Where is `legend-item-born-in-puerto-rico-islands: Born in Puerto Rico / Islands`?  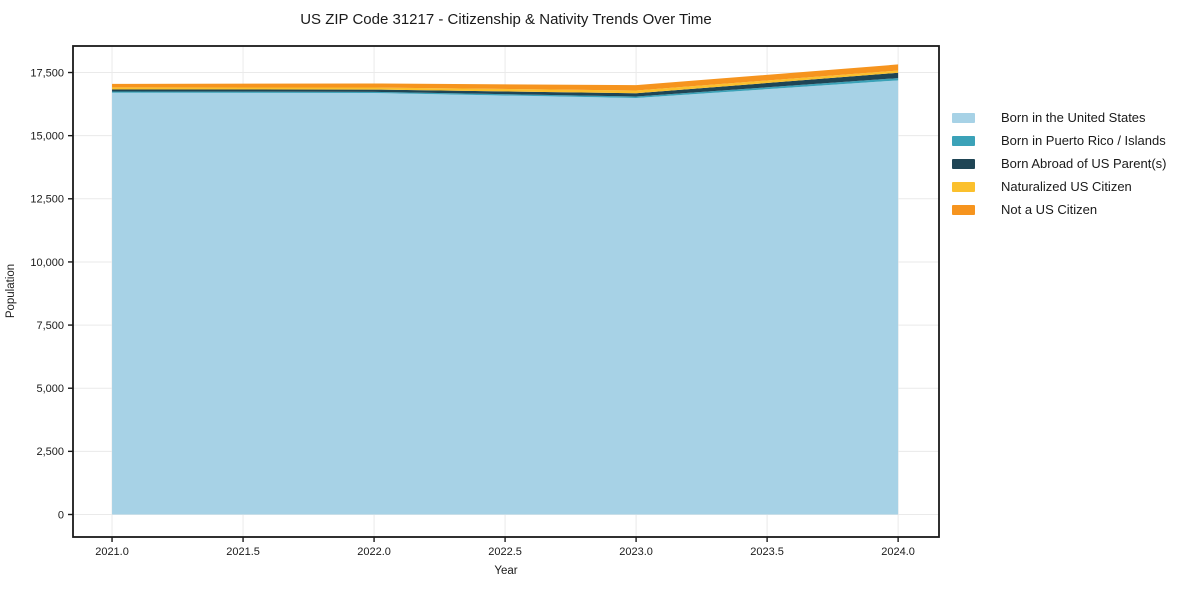
legend-item-born-in-puerto-rico-islands: Born in Puerto Rico / Islands is located at coordinates (1059, 140).